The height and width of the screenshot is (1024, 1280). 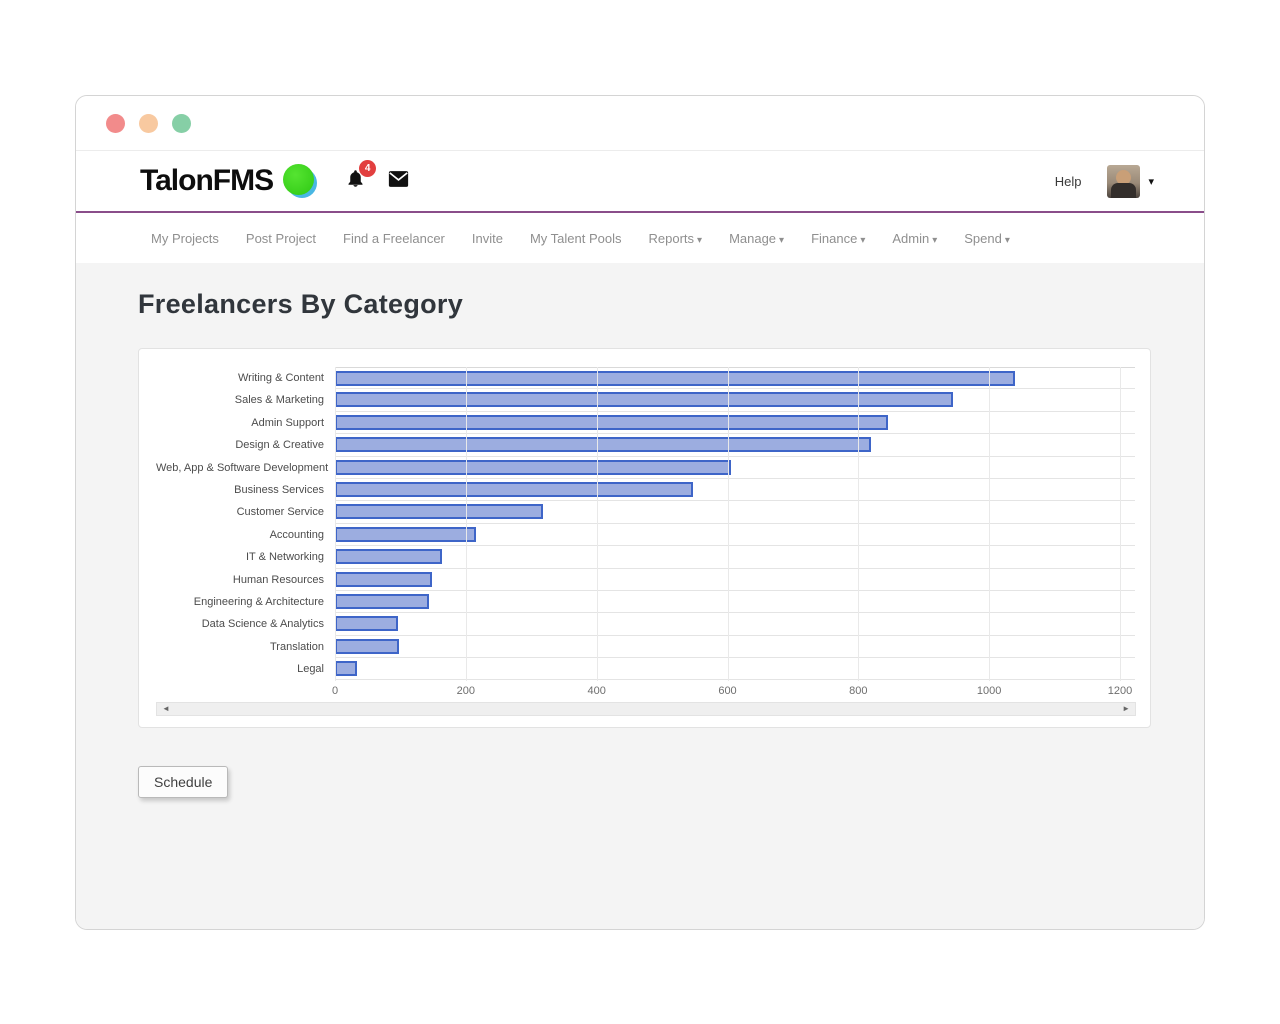 I want to click on notification-count-badge: 4, so click(x=368, y=168).